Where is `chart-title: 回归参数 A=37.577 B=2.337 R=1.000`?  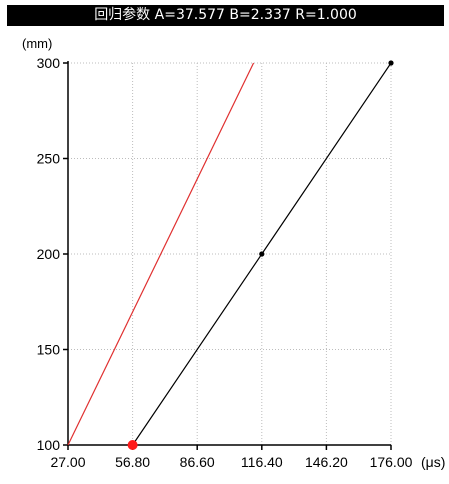
chart-title: 回归参数 A=37.577 B=2.337 R=1.000 is located at coordinates (225, 15).